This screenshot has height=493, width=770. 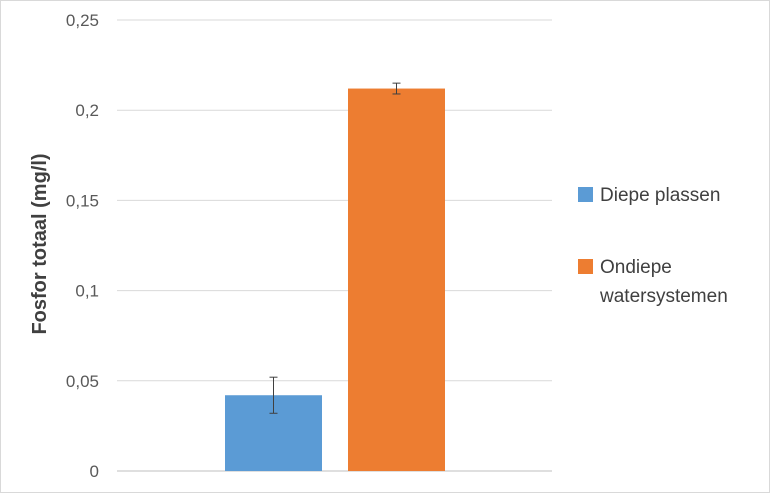 What do you see at coordinates (82, 200) in the screenshot?
I see `y-tick-label: 0,15` at bounding box center [82, 200].